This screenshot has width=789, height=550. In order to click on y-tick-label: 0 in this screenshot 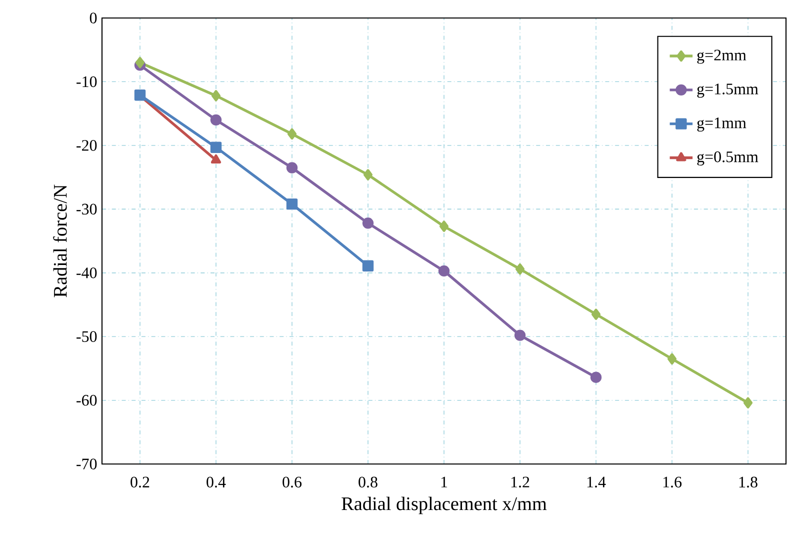, I will do `click(93, 18)`.